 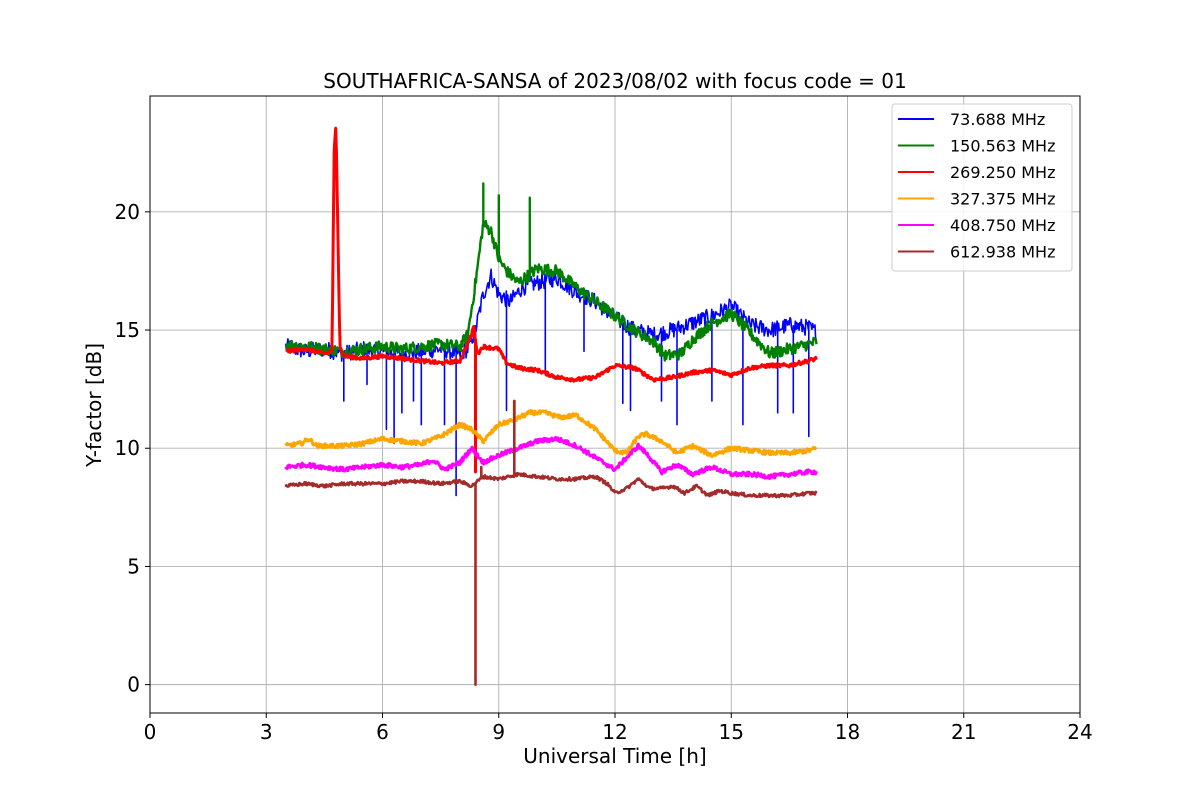 I want to click on x-tick-label: 3, so click(x=266, y=732).